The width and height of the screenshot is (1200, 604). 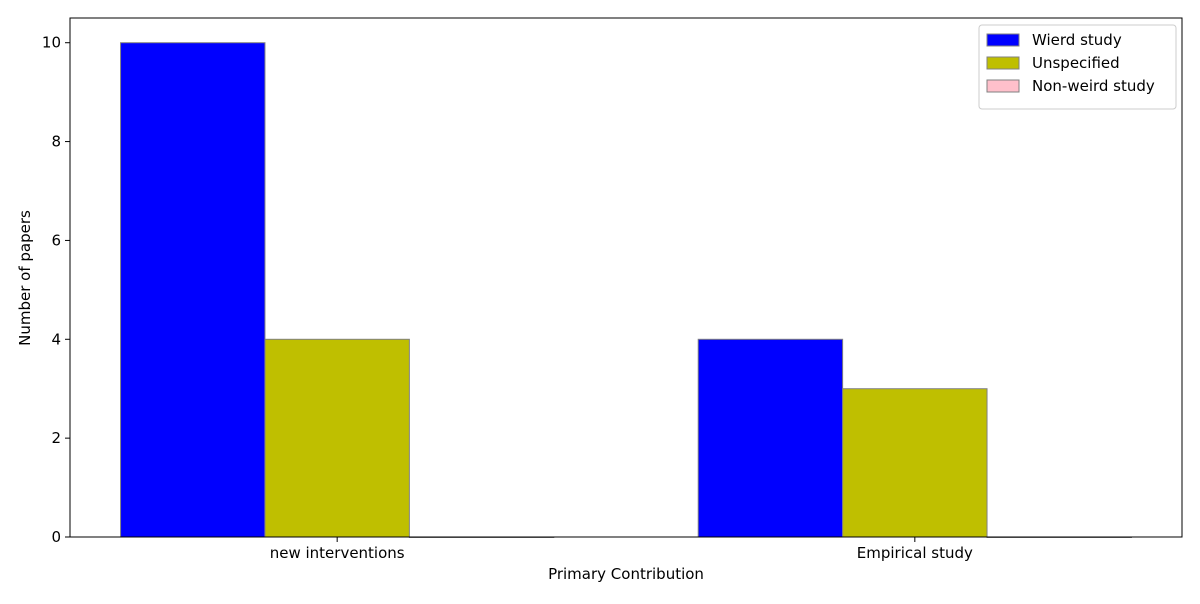 I want to click on y-tick-label: 4, so click(x=56, y=339).